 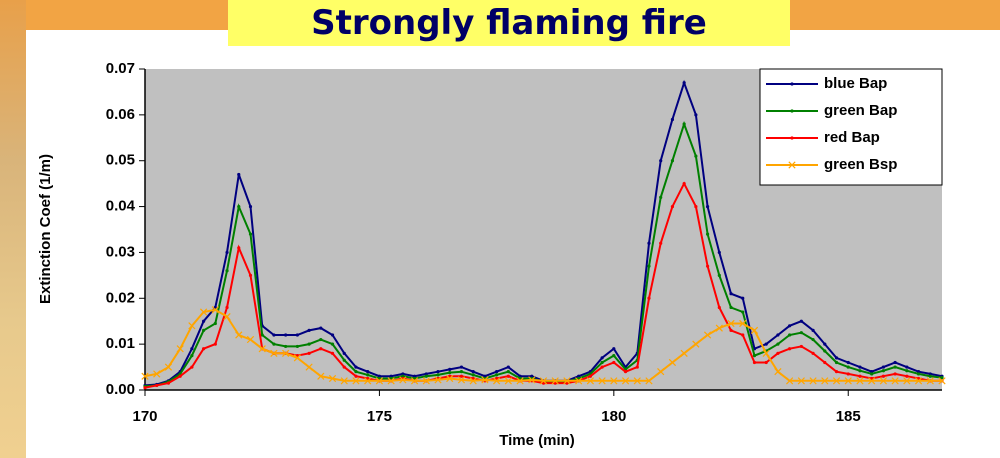 I want to click on y-tick-label: 0.03, so click(x=120, y=251).